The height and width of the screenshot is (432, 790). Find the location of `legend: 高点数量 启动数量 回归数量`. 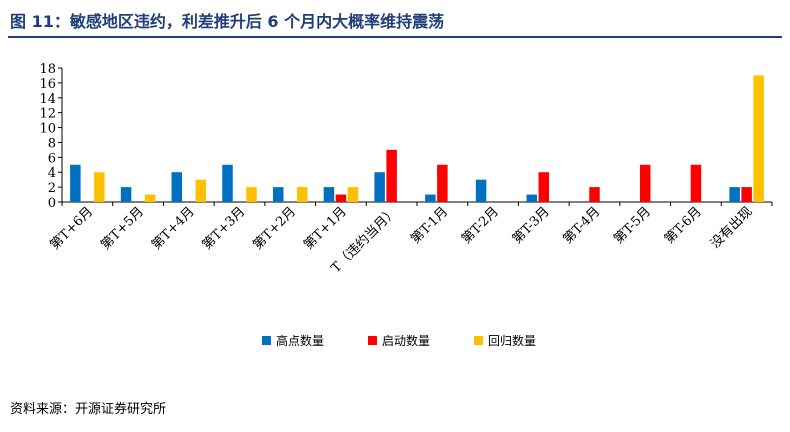

legend: 高点数量 启动数量 回归数量 is located at coordinates (399, 340).